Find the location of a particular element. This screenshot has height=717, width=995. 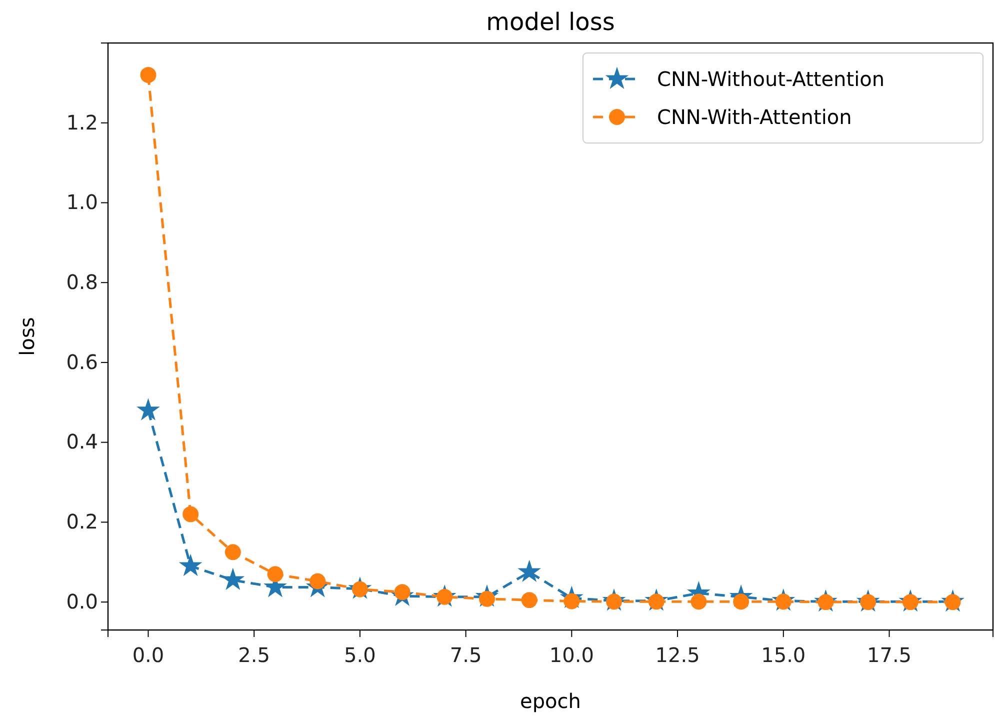

x-tick-label: 17.5 is located at coordinates (889, 655).